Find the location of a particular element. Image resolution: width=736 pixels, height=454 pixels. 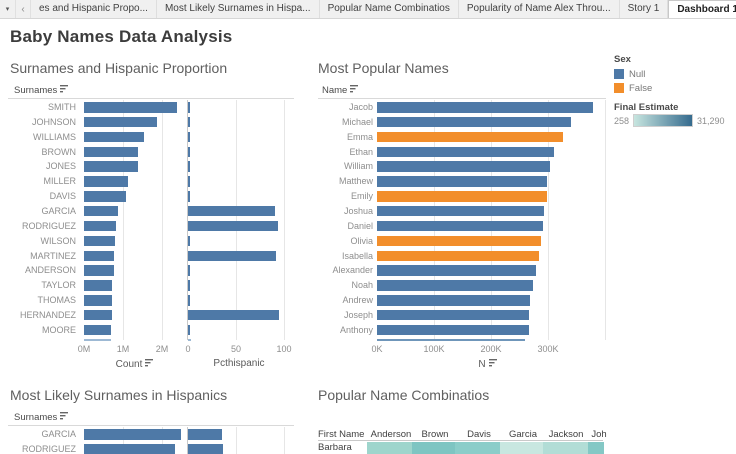

row-label: SMITH is located at coordinates (62, 107).